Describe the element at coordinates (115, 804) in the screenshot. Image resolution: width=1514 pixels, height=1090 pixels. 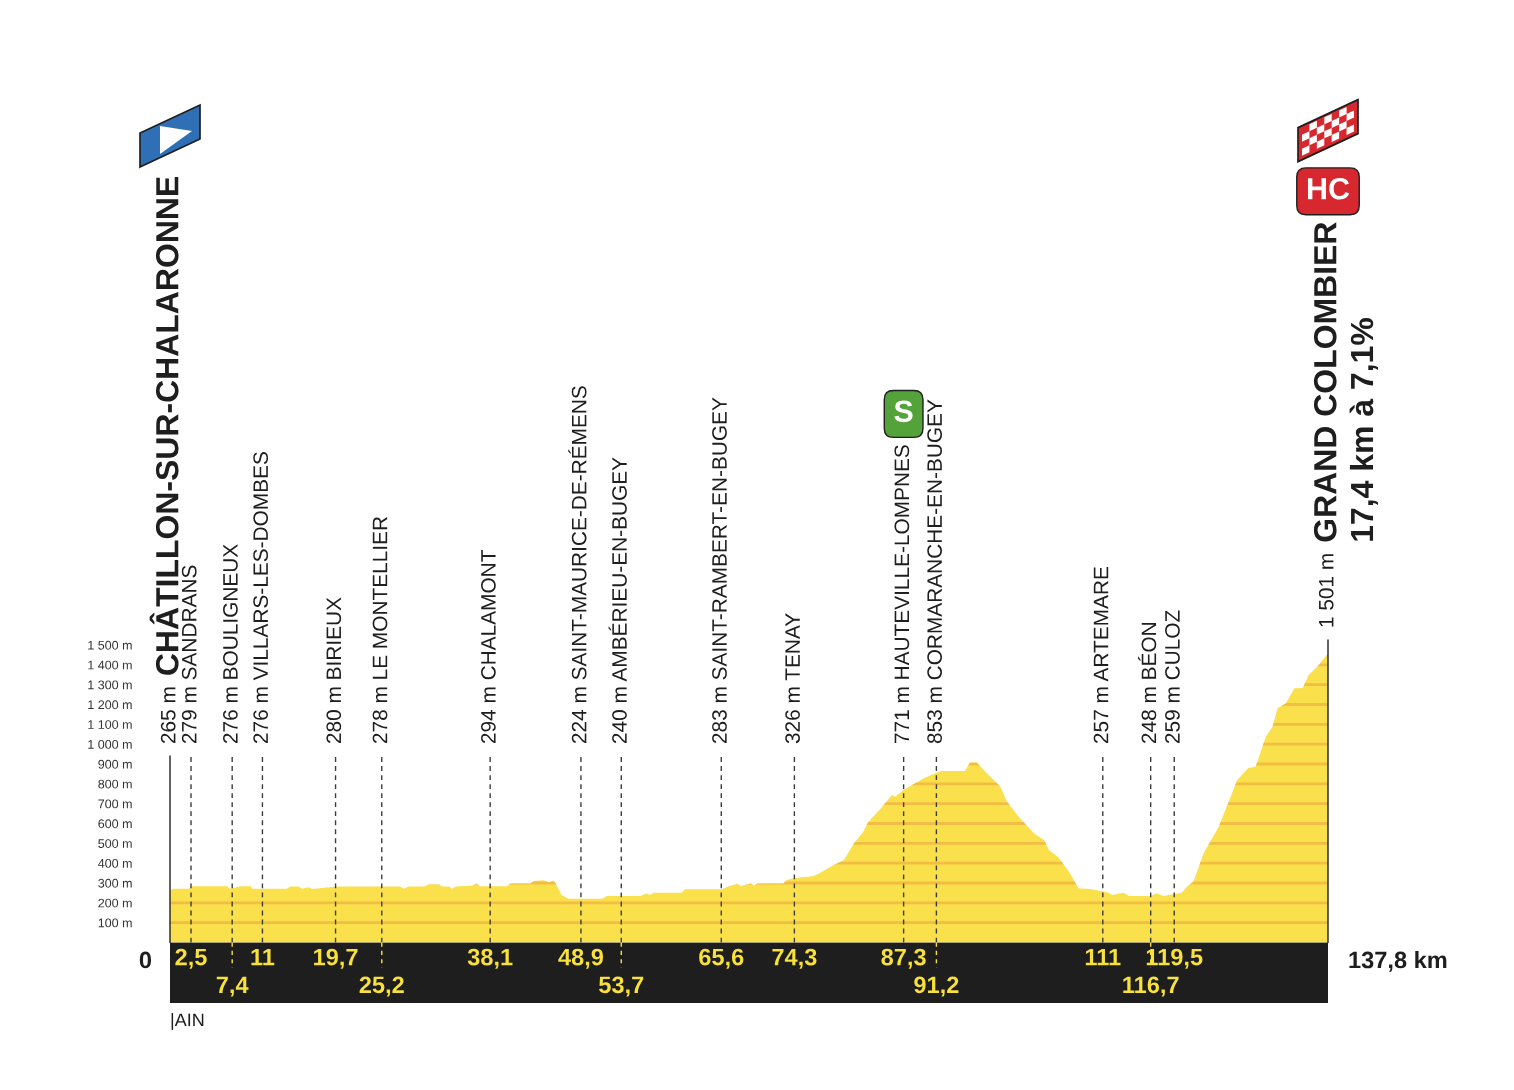
I see `y-tick-label: 700 m` at that location.